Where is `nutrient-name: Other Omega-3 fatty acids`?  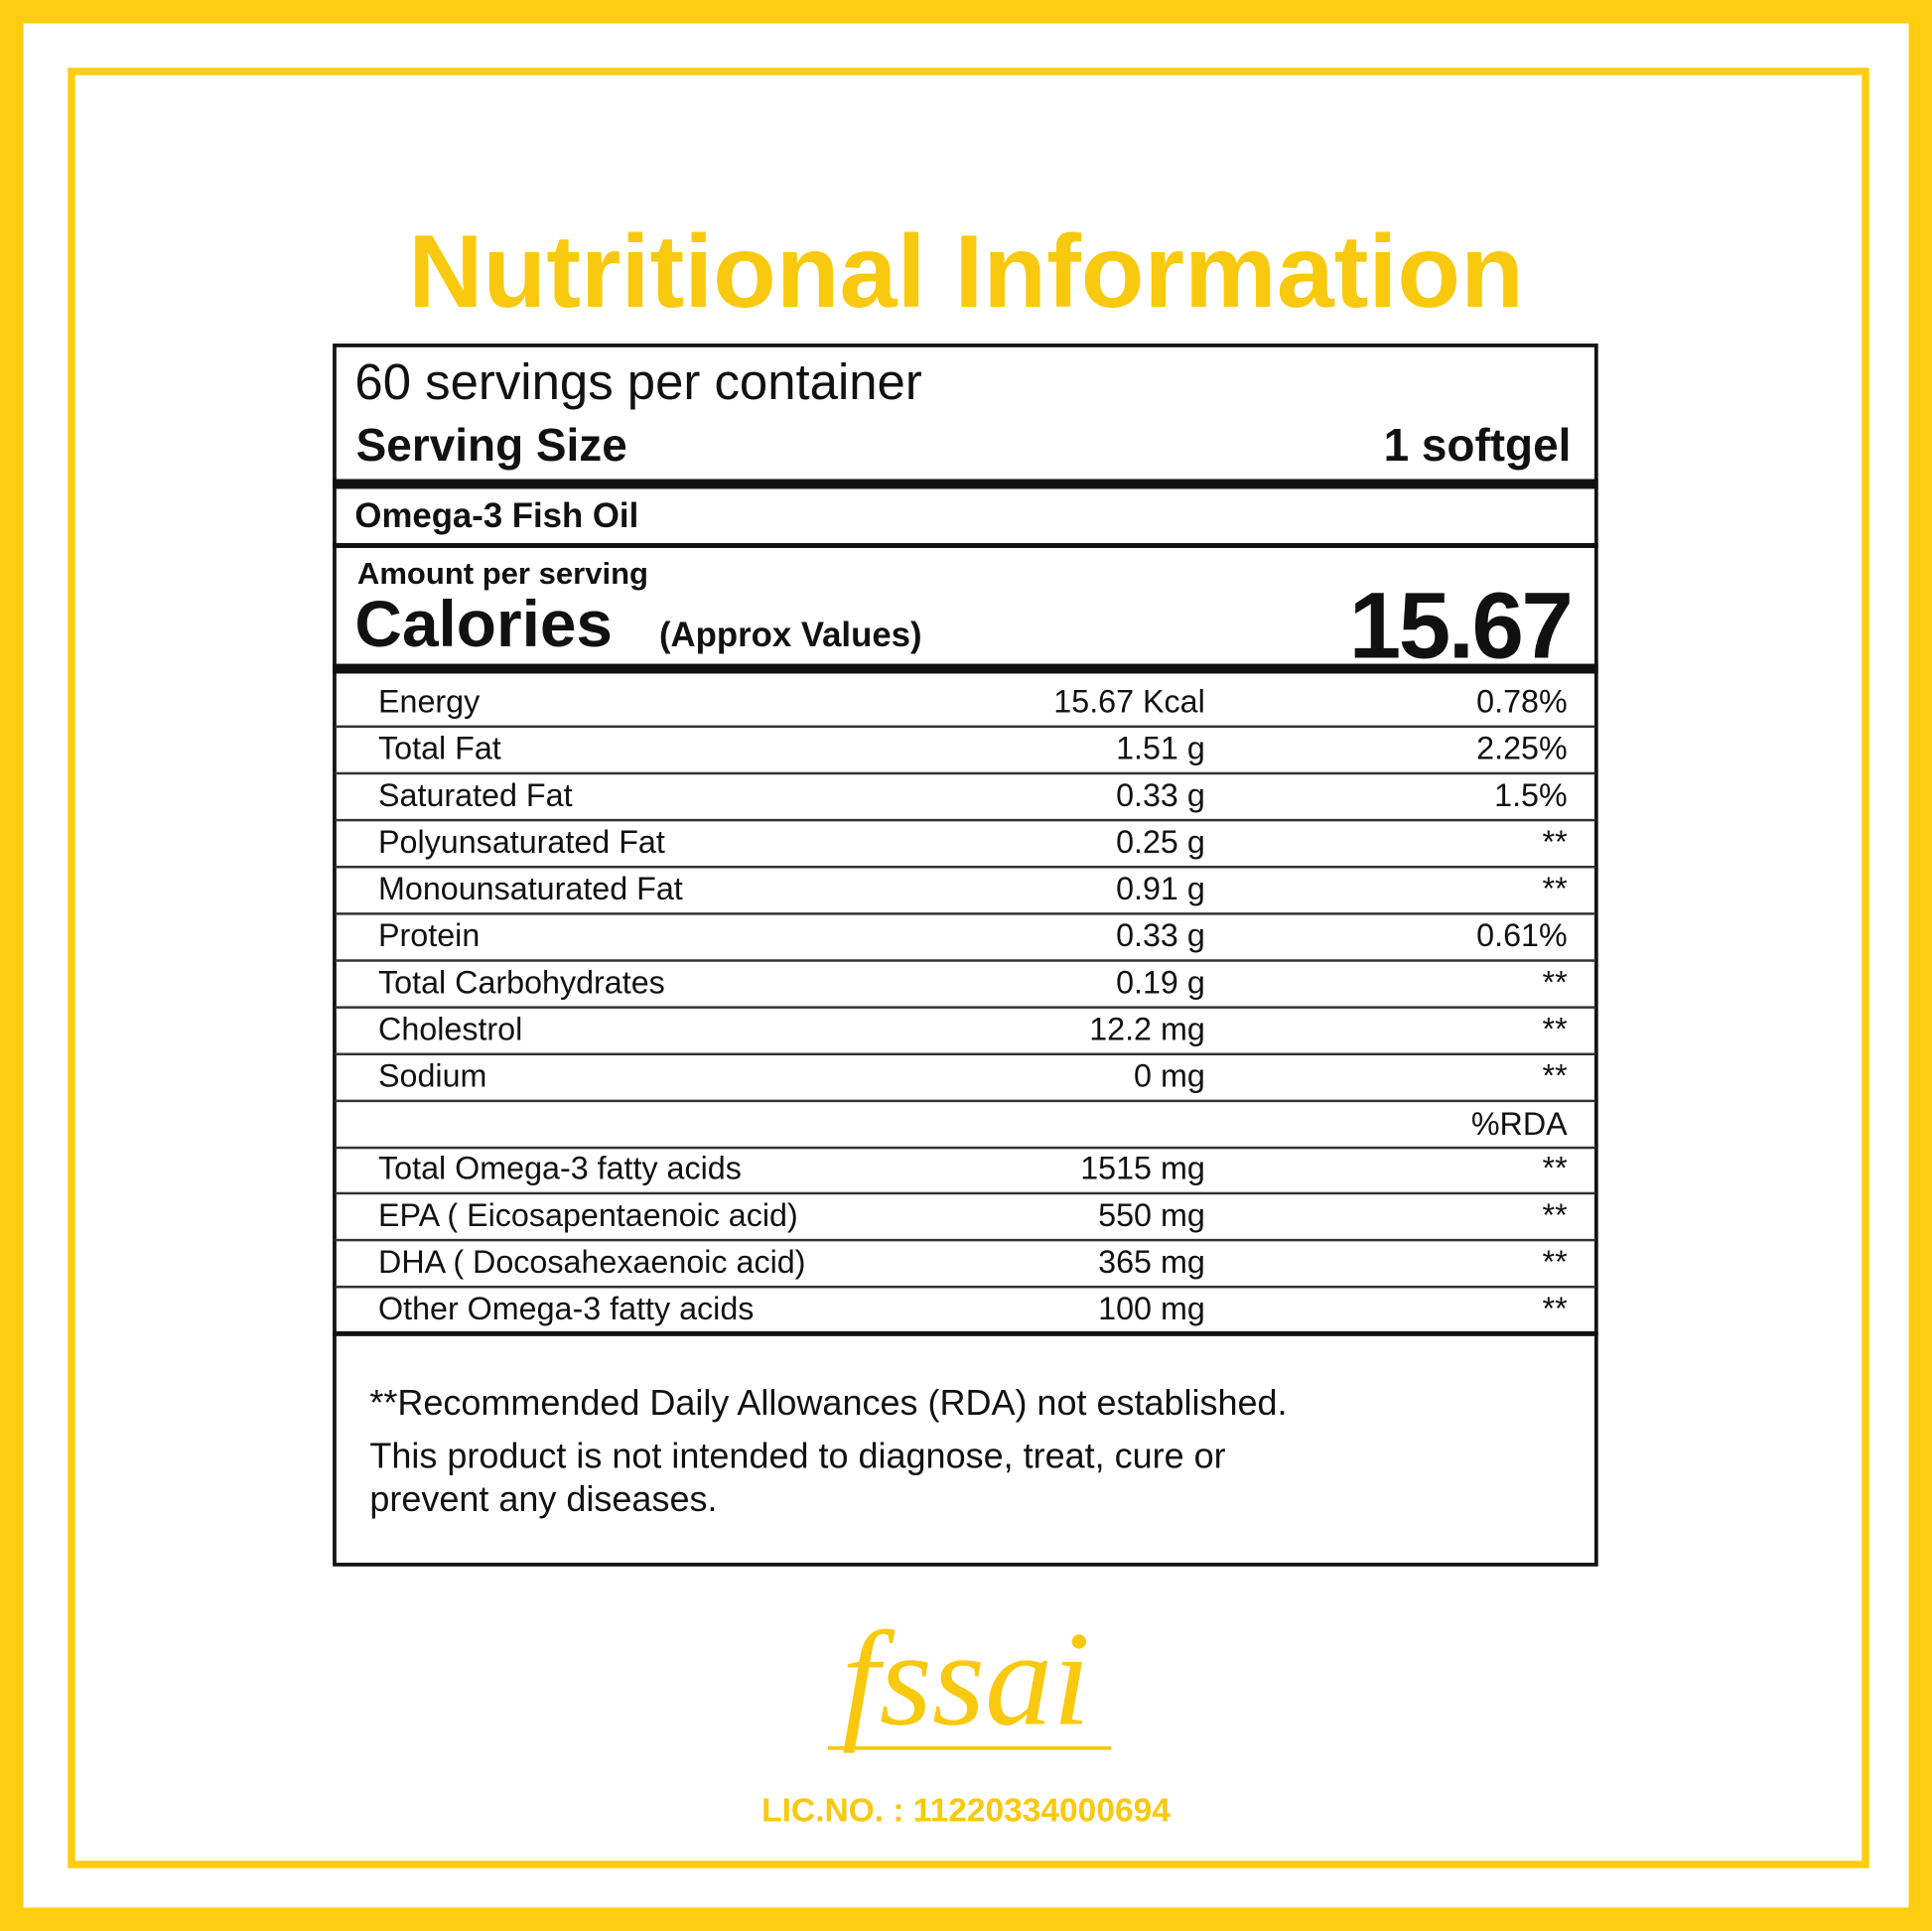
nutrient-name: Other Omega-3 fatty acids is located at coordinates (566, 1308).